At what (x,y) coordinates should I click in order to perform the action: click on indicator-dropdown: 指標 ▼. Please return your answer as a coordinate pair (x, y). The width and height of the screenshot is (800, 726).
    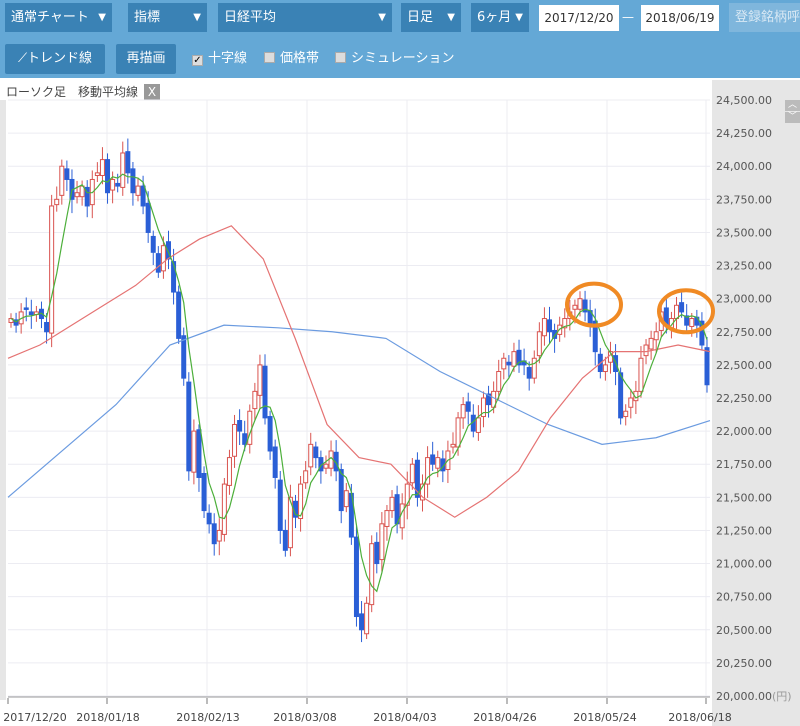
    Looking at the image, I should click on (167, 17).